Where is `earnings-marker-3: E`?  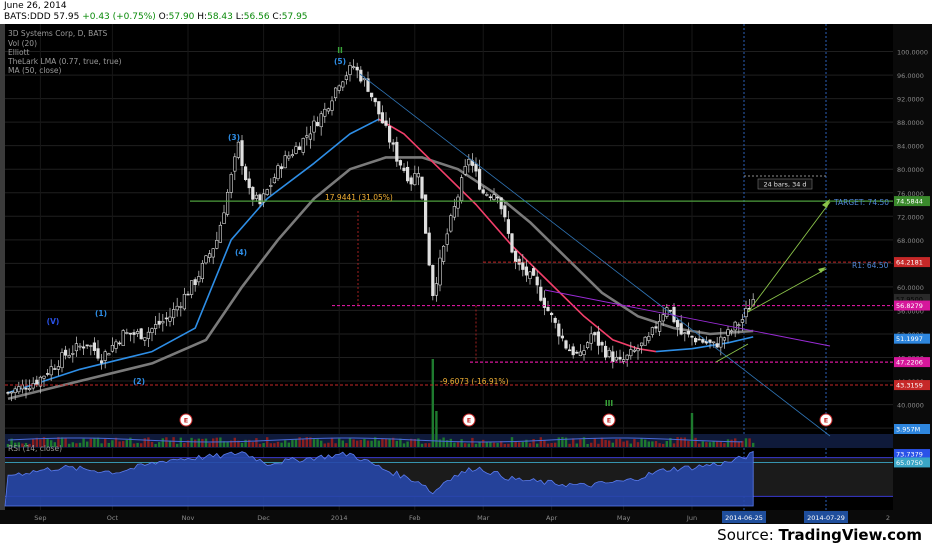 earnings-marker-3: E is located at coordinates (826, 420).